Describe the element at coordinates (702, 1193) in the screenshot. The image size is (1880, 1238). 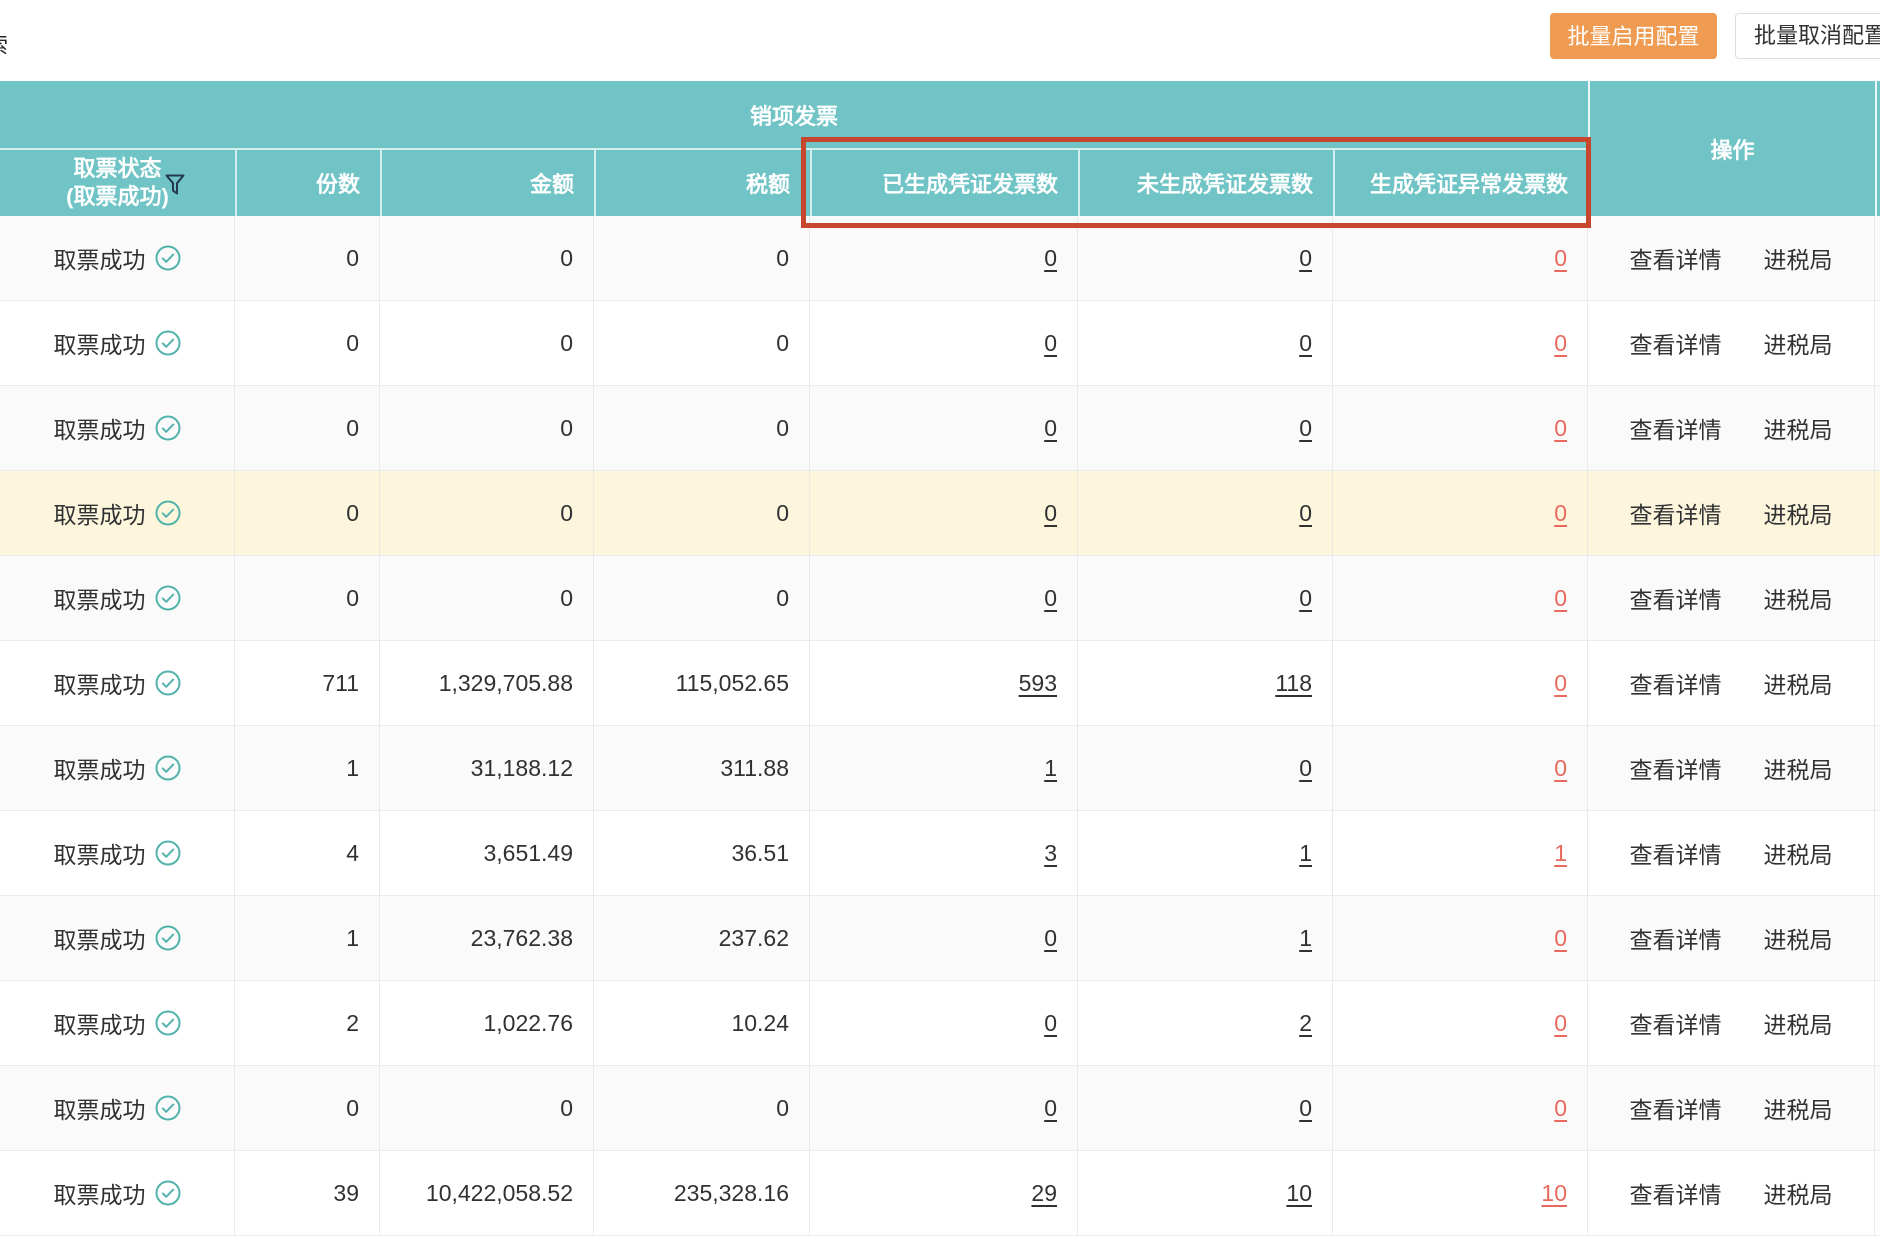
I see `tax-cell: 235,328.16` at that location.